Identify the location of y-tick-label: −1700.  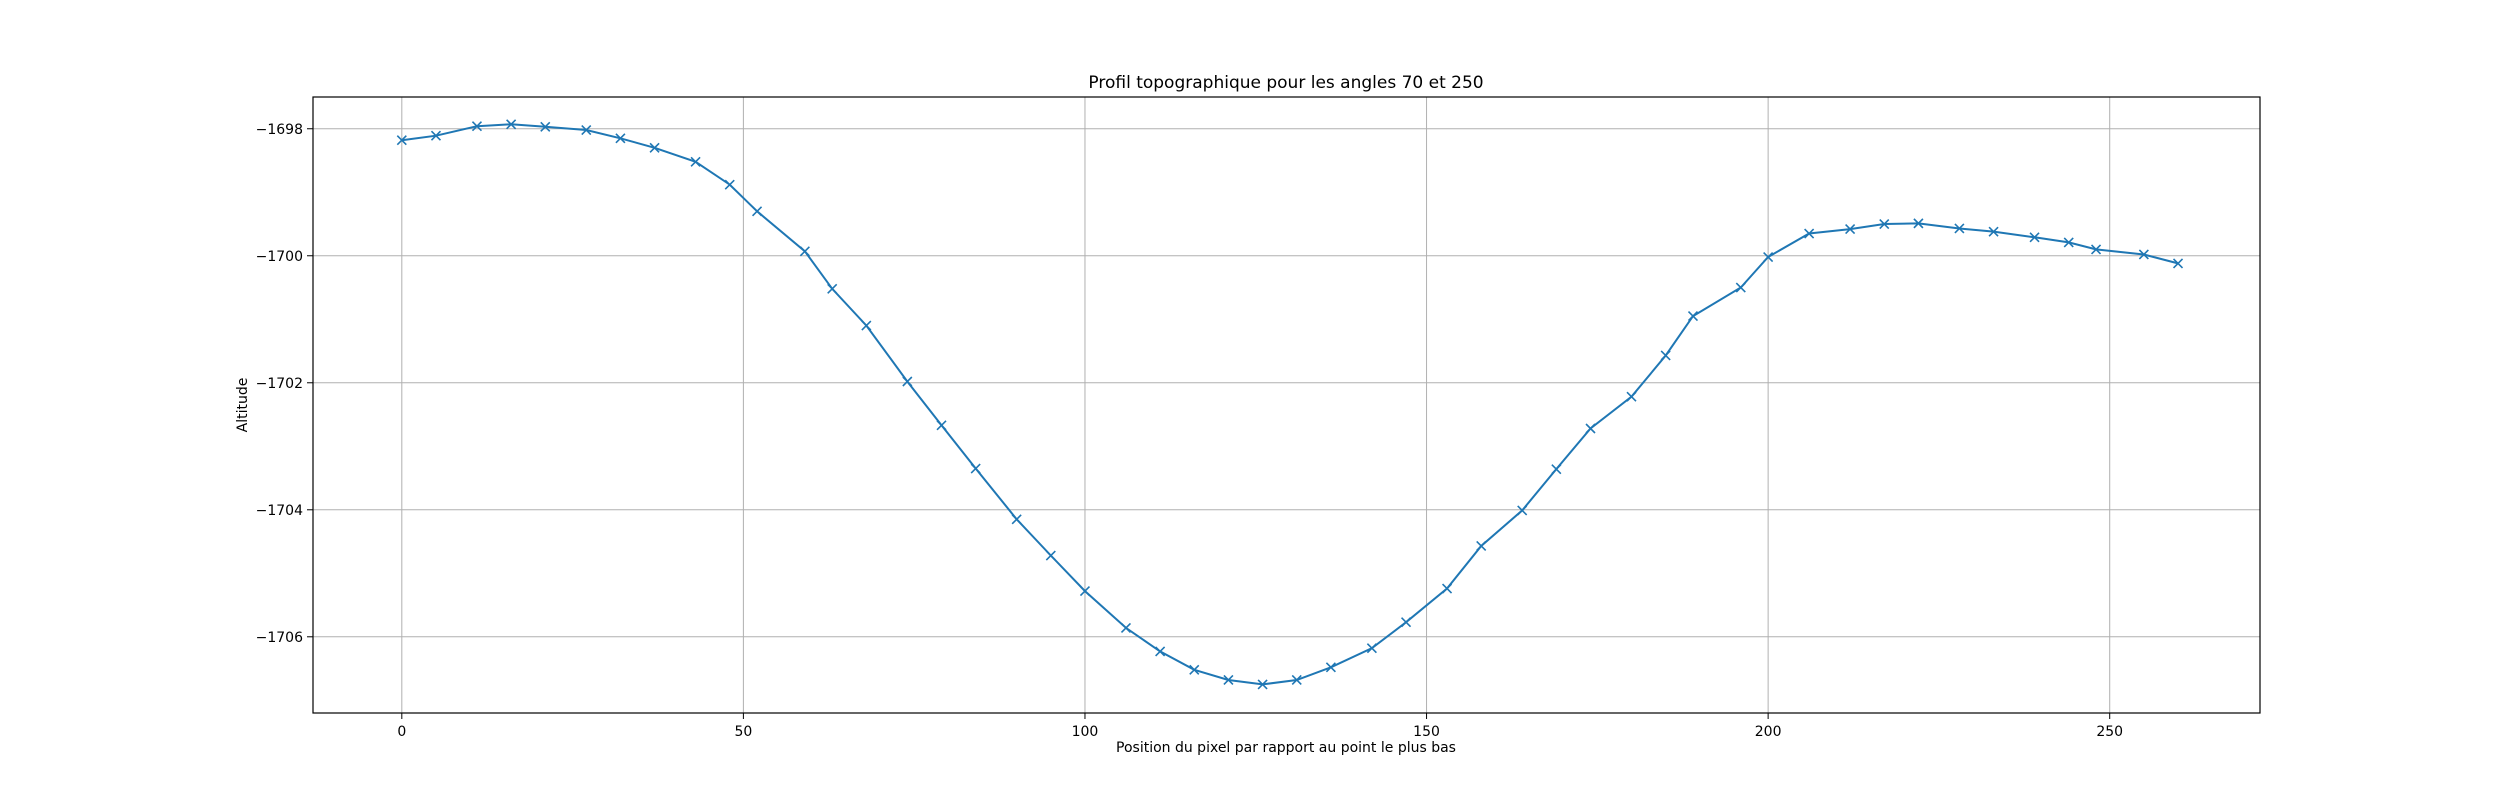
(279, 257).